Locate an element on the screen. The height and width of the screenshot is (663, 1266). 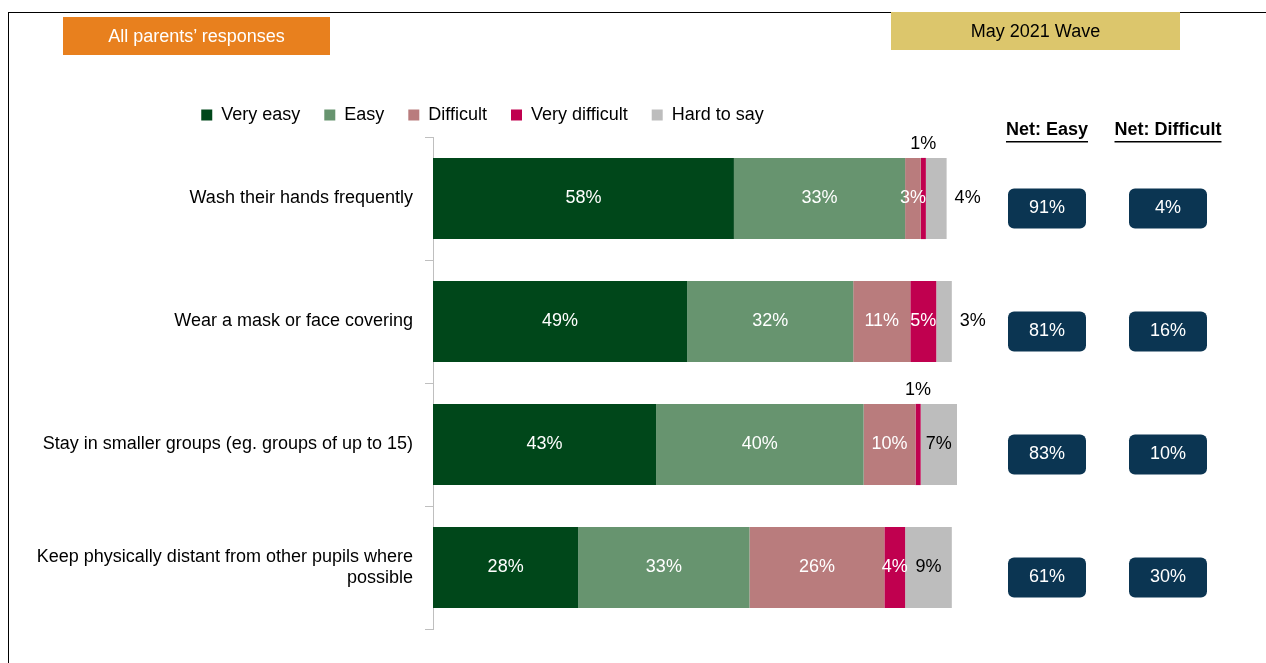
data-label: 43% is located at coordinates (544, 443).